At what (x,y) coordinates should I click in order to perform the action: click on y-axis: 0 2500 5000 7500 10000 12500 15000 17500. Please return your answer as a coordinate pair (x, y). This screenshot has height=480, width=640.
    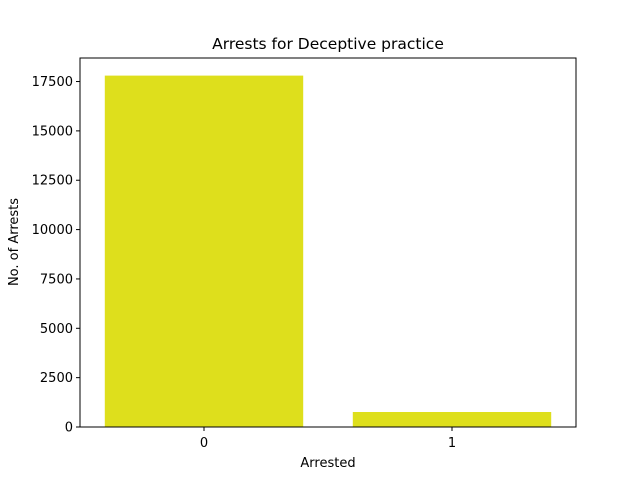
    Looking at the image, I should click on (56, 255).